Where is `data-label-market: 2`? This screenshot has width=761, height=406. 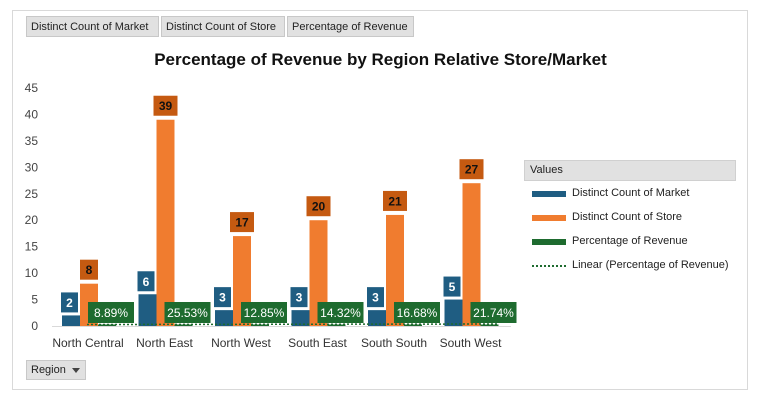
data-label-market: 2 is located at coordinates (69, 303).